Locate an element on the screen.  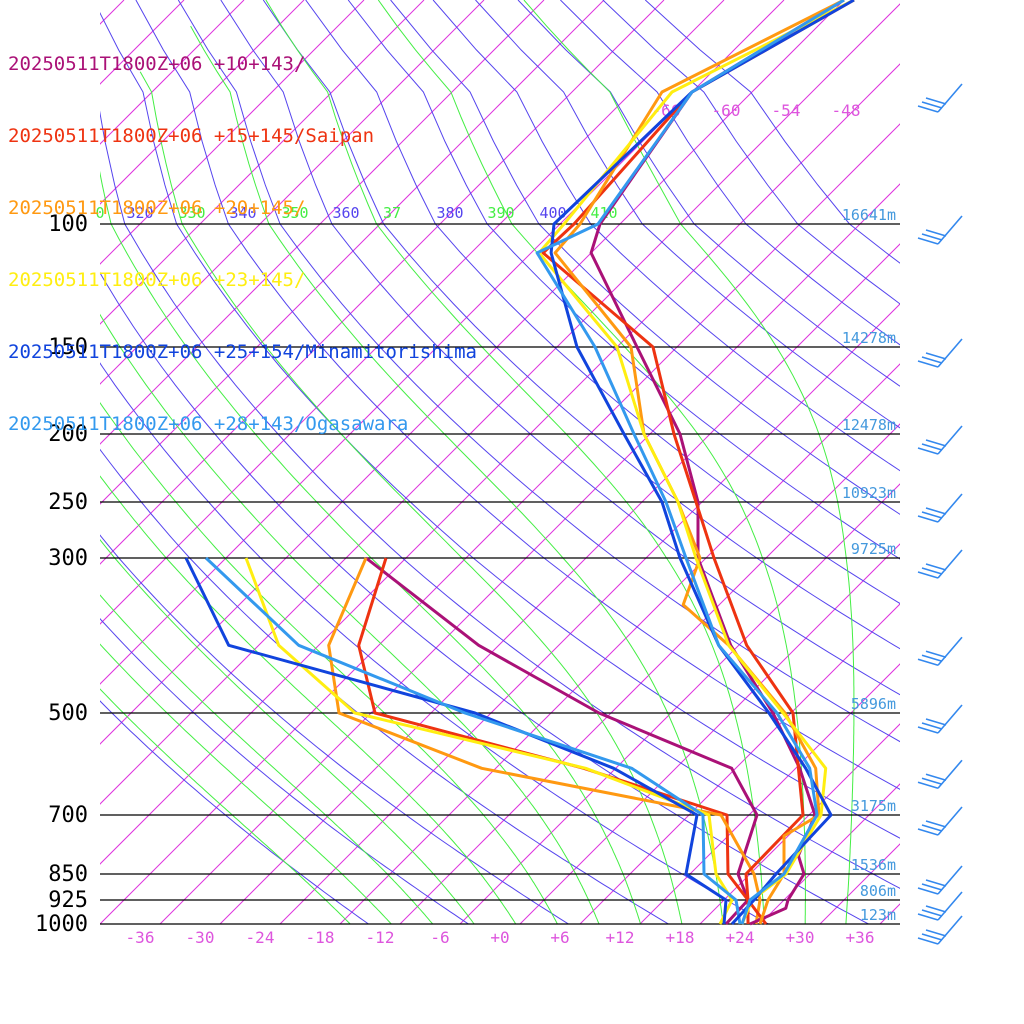
theta-label: 360 is located at coordinates (345, 213).